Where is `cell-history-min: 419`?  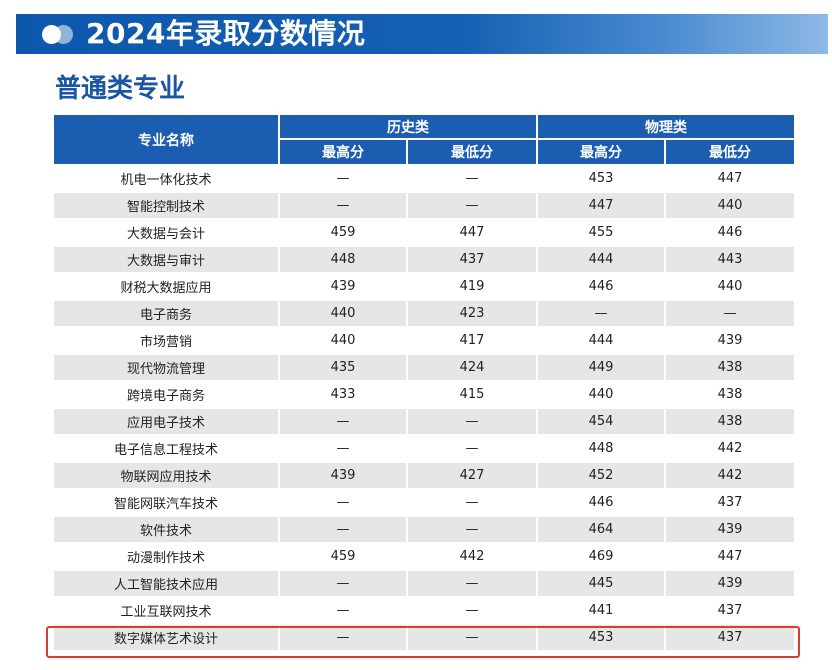 cell-history-min: 419 is located at coordinates (472, 286).